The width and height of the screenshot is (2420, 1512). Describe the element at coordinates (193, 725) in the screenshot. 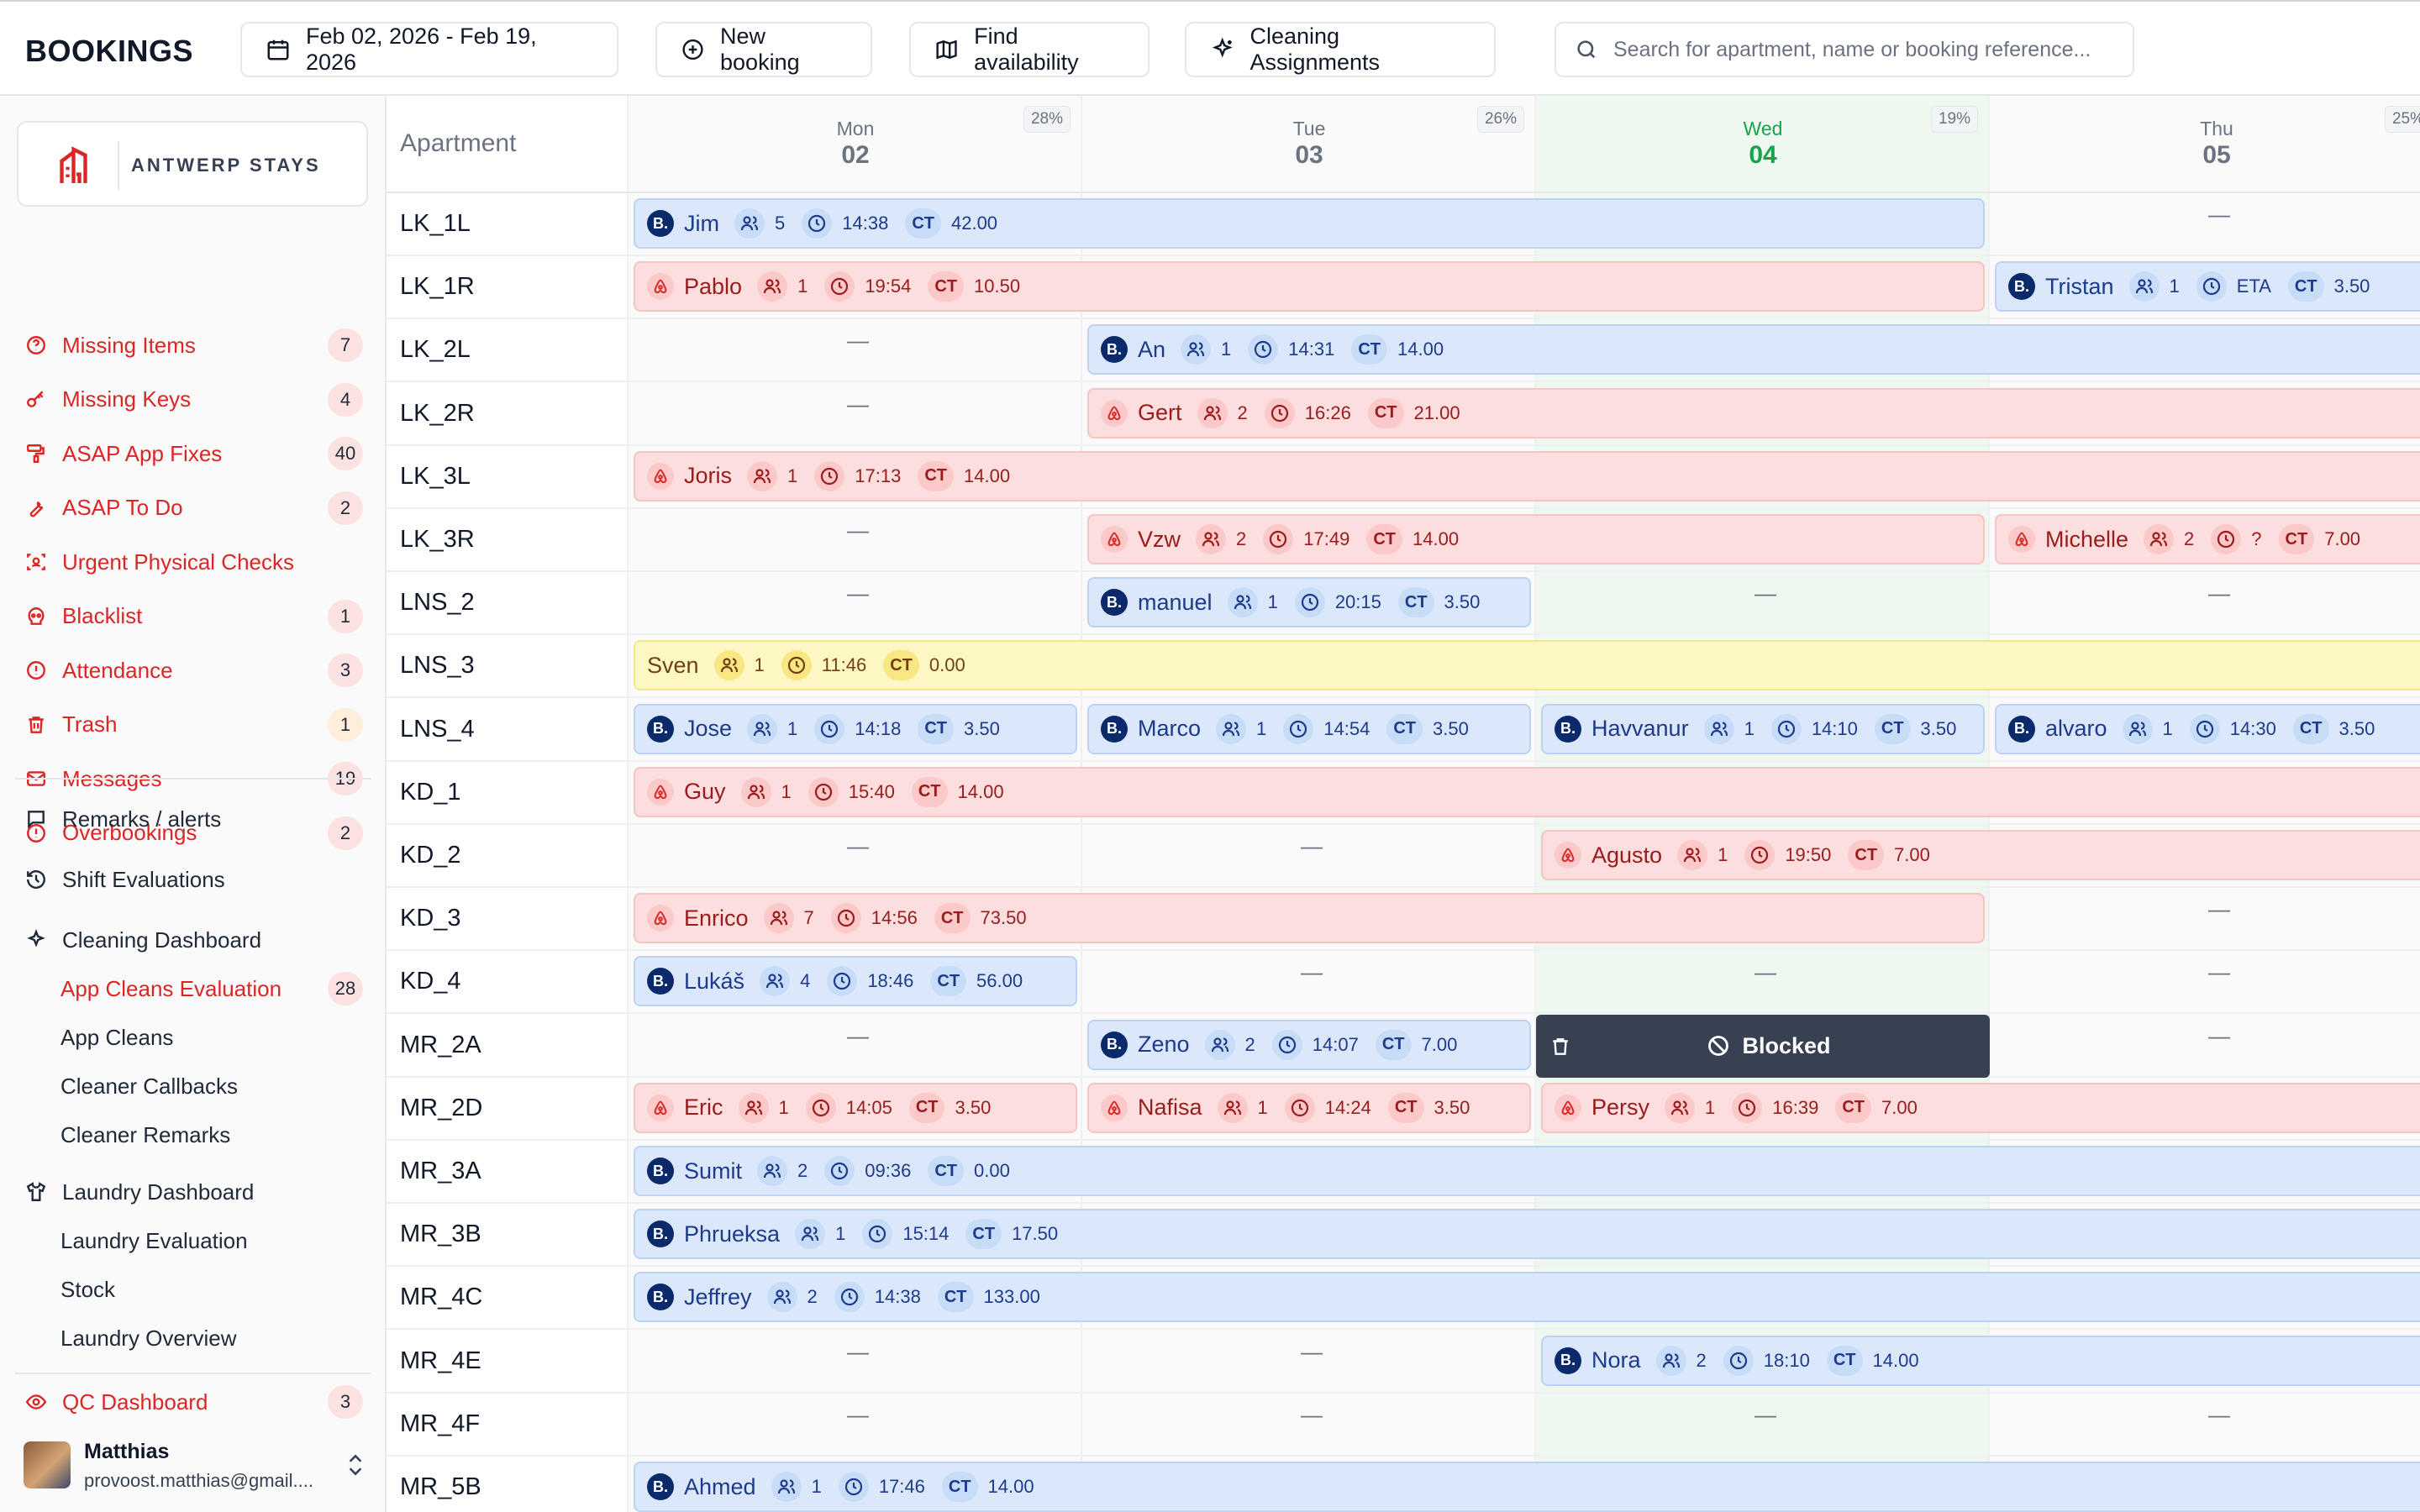

I see `sidebar-item-trash: Trash 1` at that location.